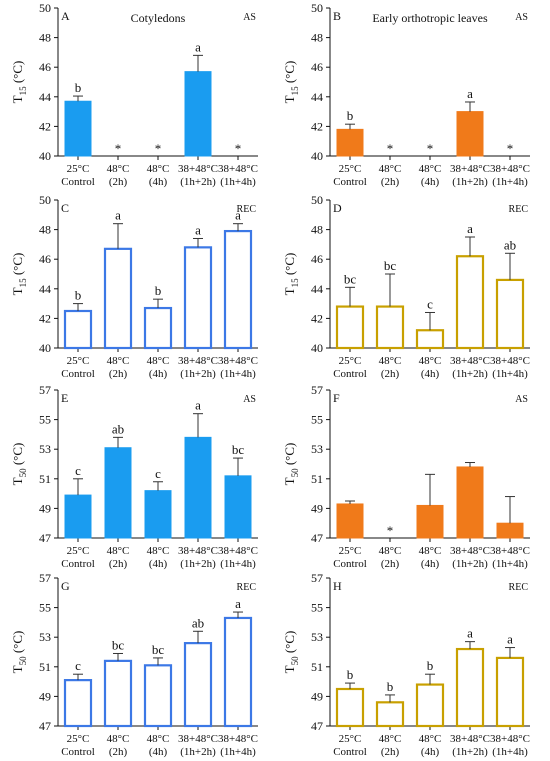 The image size is (550, 761). What do you see at coordinates (19, 274) in the screenshot?
I see `y-axis-label: T15 (°C)` at bounding box center [19, 274].